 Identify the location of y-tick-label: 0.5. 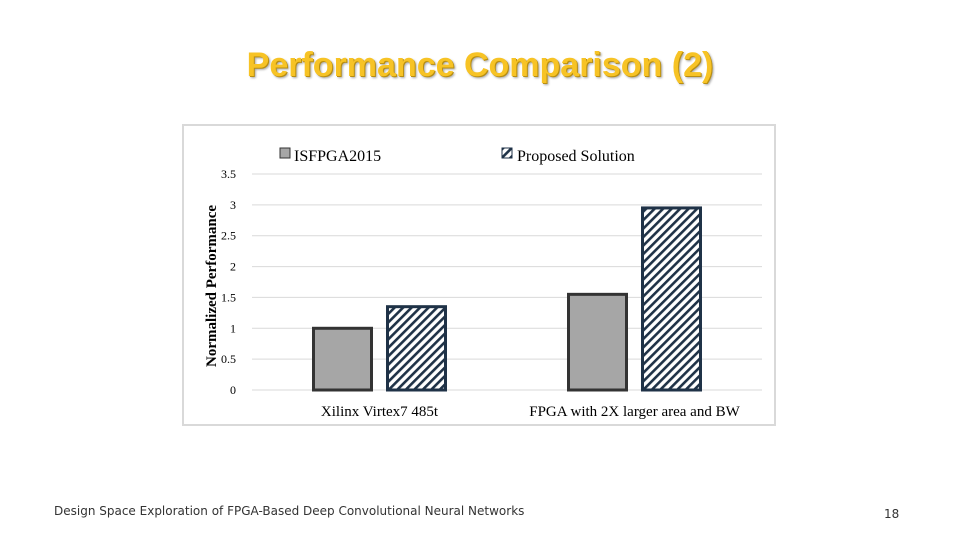
(228, 359).